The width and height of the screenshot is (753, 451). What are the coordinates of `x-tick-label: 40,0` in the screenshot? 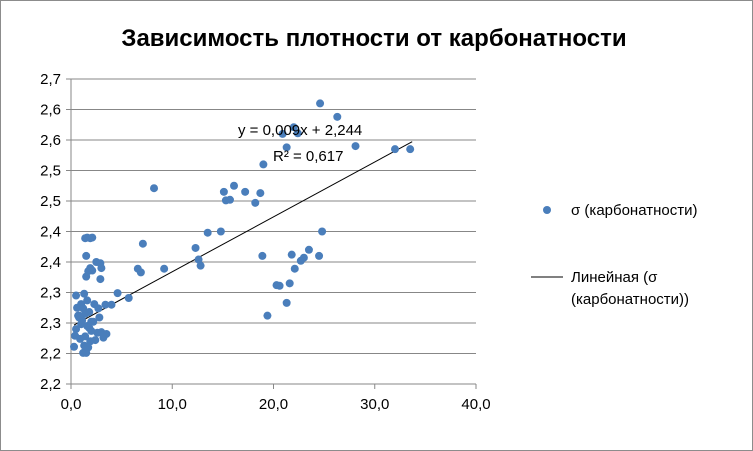 It's located at (475, 404).